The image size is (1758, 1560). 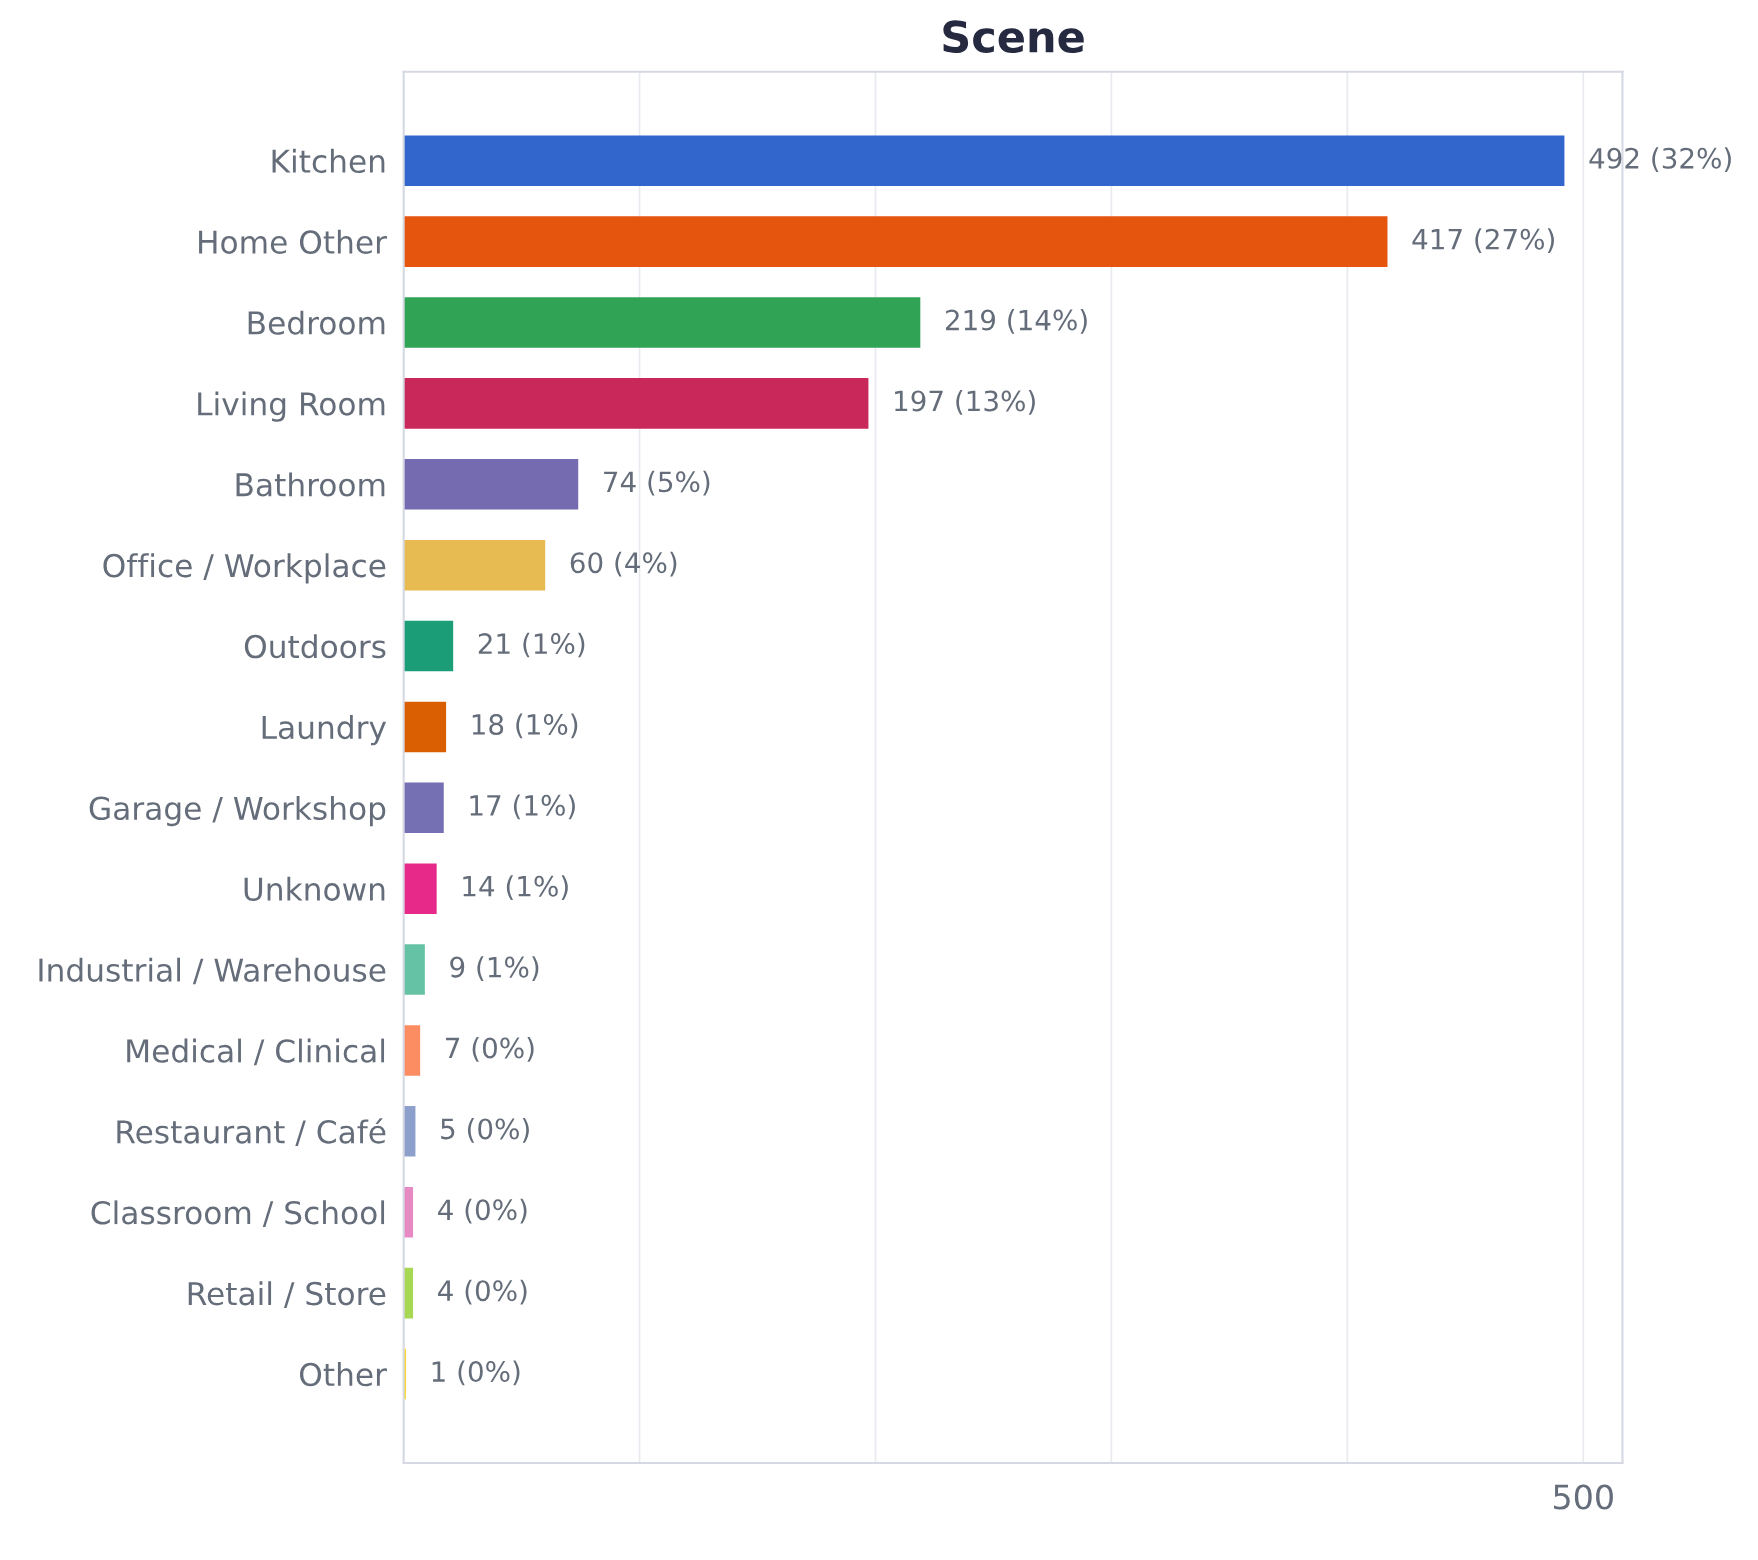 What do you see at coordinates (293, 241) in the screenshot?
I see `y-tick-label: Home Other` at bounding box center [293, 241].